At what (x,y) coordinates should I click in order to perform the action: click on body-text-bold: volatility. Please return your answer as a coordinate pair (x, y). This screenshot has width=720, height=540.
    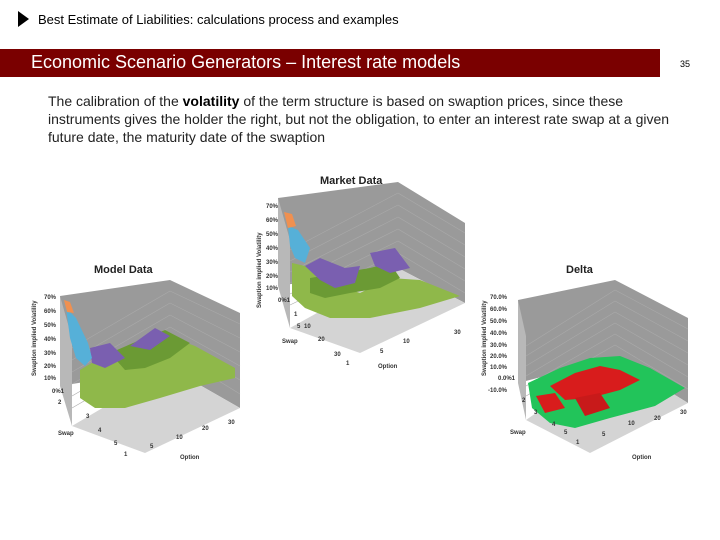
    Looking at the image, I should click on (211, 101).